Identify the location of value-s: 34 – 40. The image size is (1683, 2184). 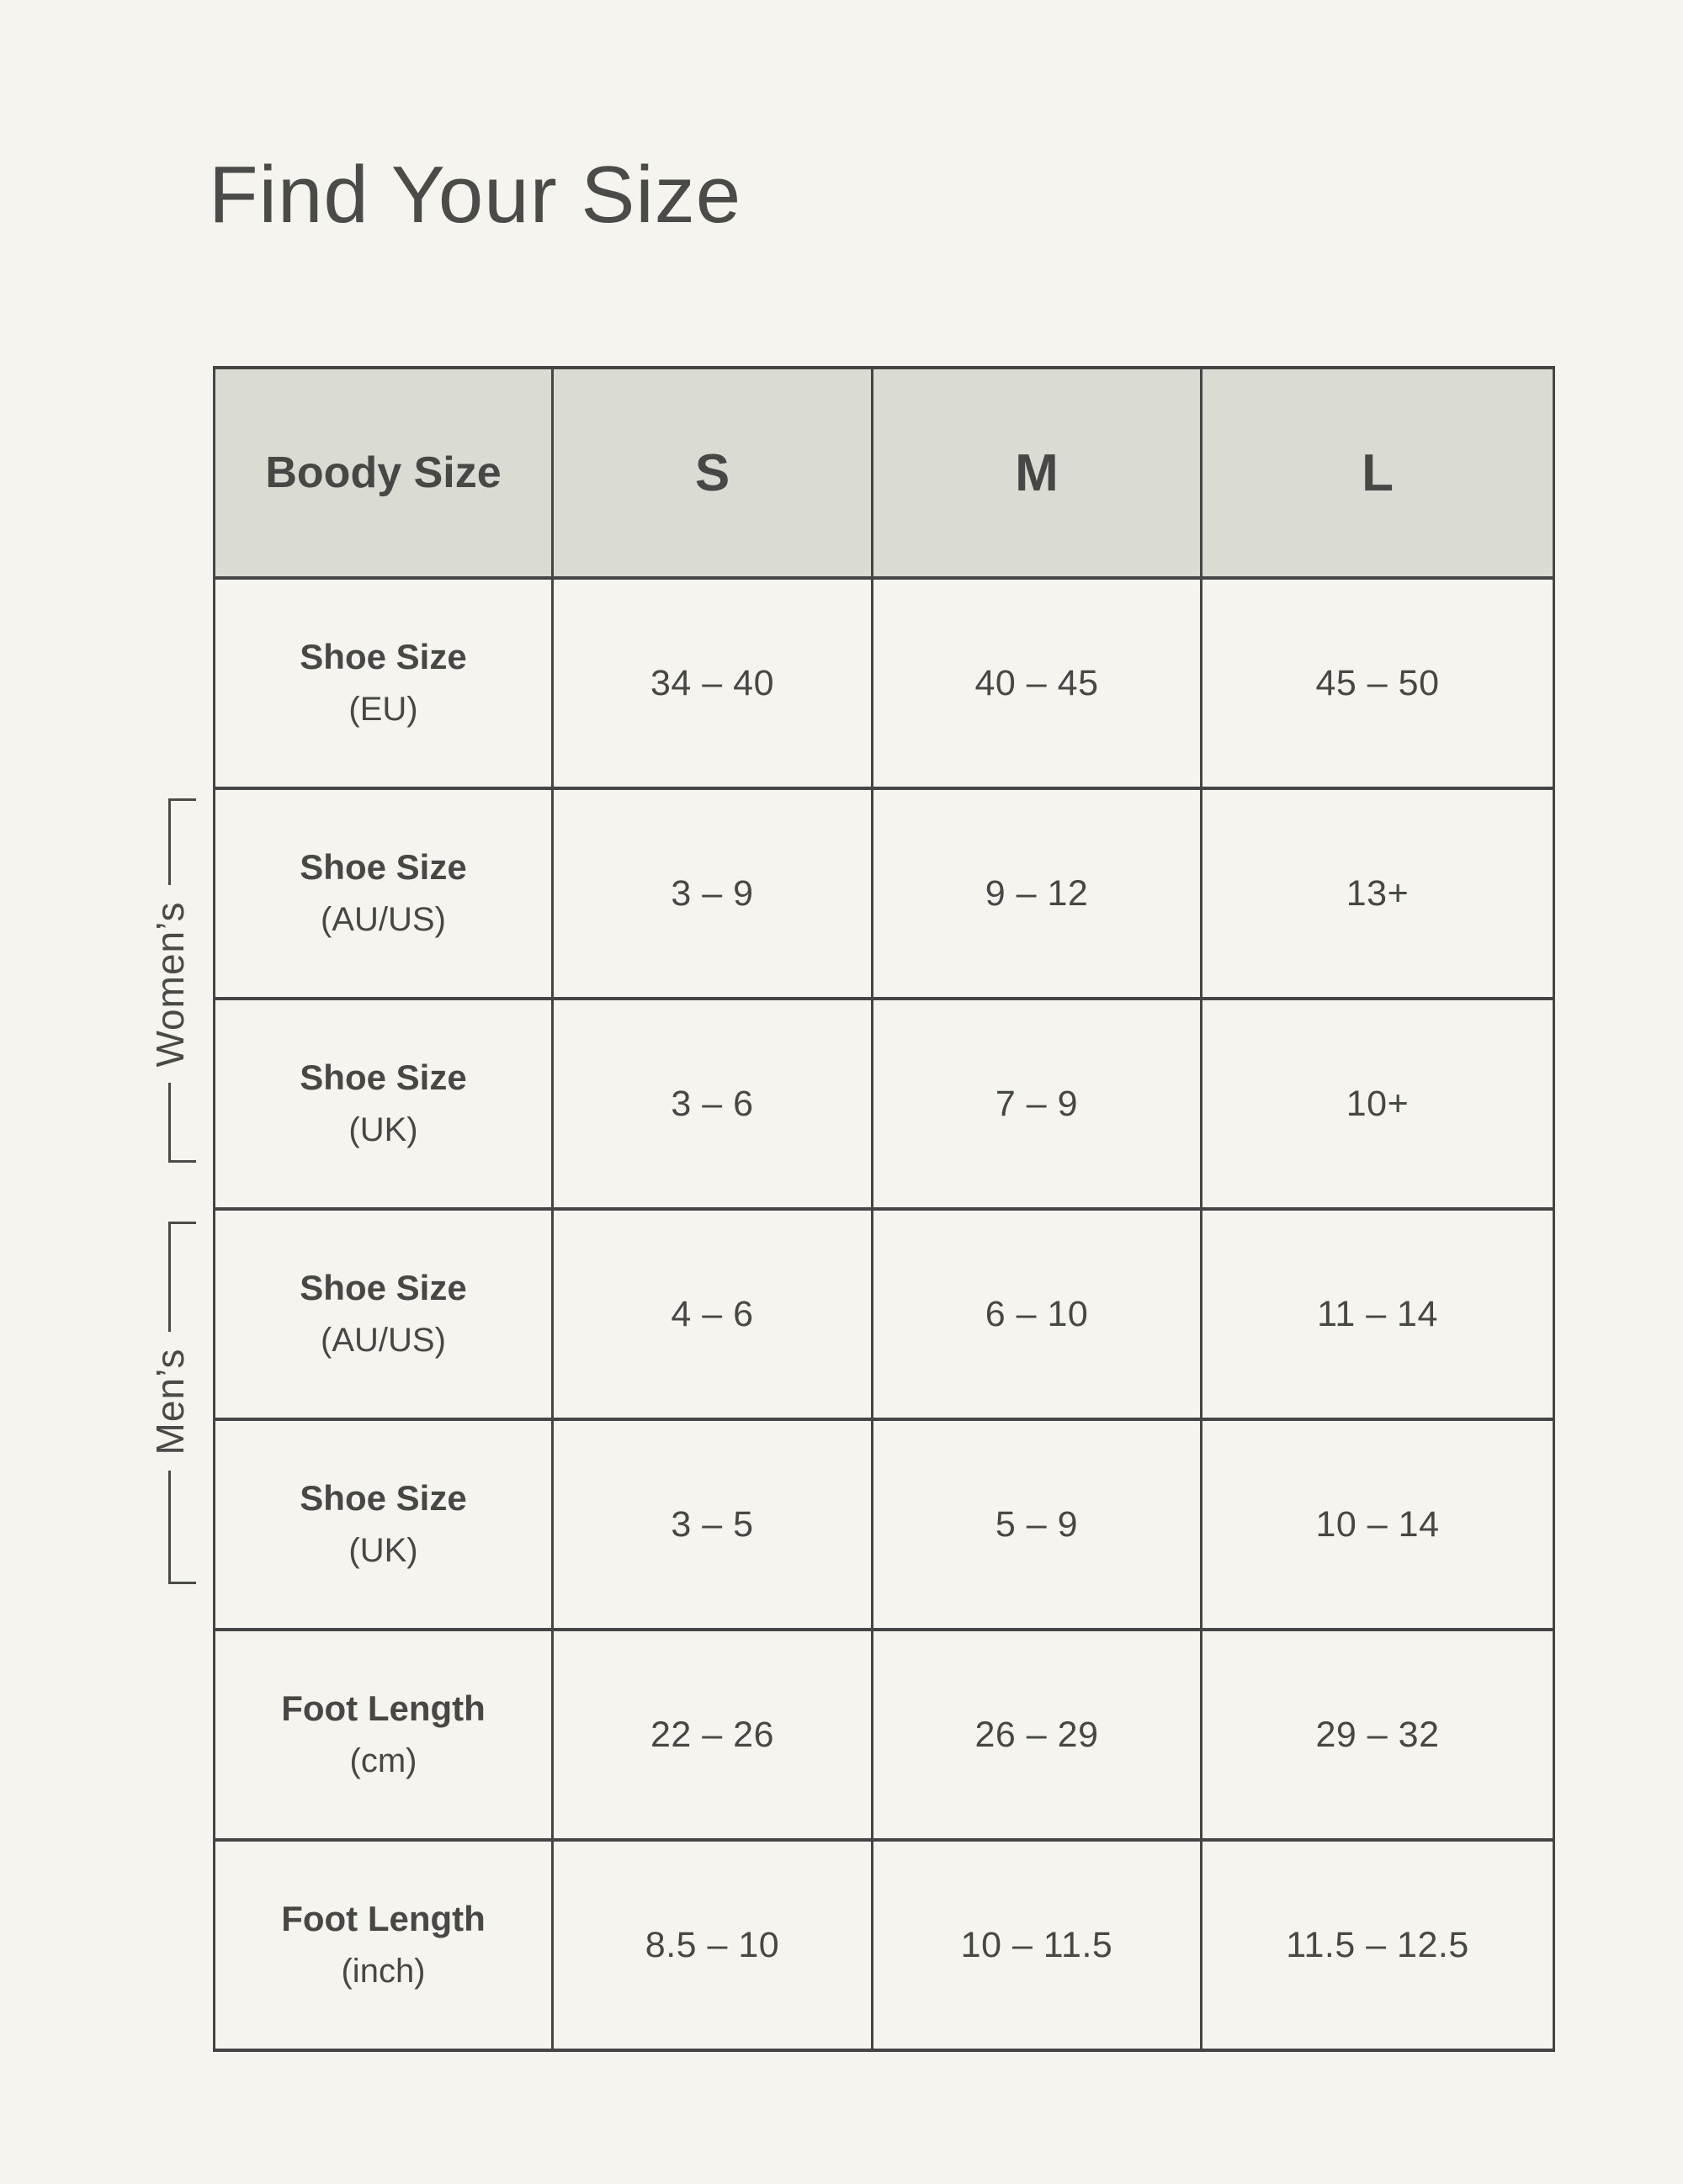
(712, 683).